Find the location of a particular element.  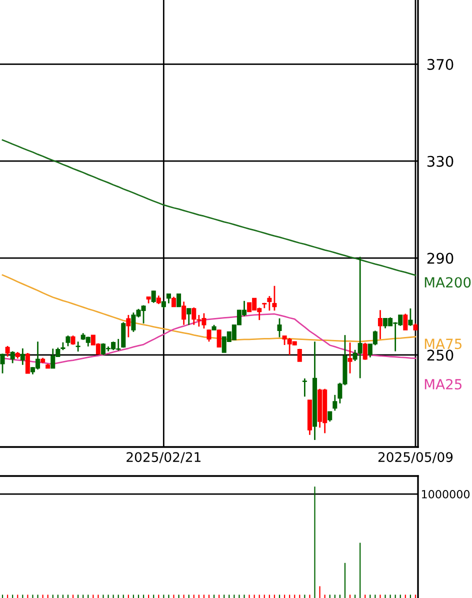

x-tick-label: 2025/02/21 is located at coordinates (163, 458).